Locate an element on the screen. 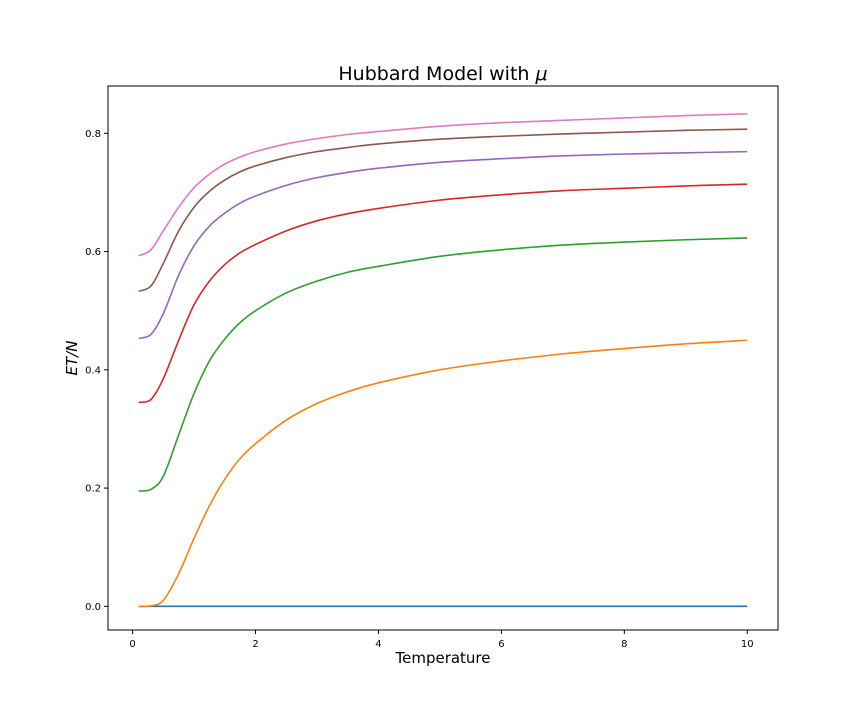 This screenshot has height=720, width=864. x-tick-label: 6 is located at coordinates (501, 644).